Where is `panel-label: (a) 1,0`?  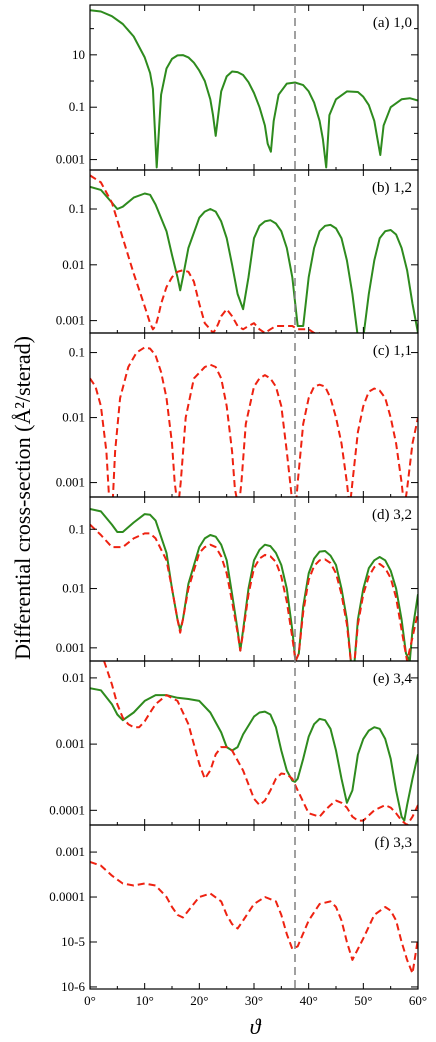
panel-label: (a) 1,0 is located at coordinates (392, 23).